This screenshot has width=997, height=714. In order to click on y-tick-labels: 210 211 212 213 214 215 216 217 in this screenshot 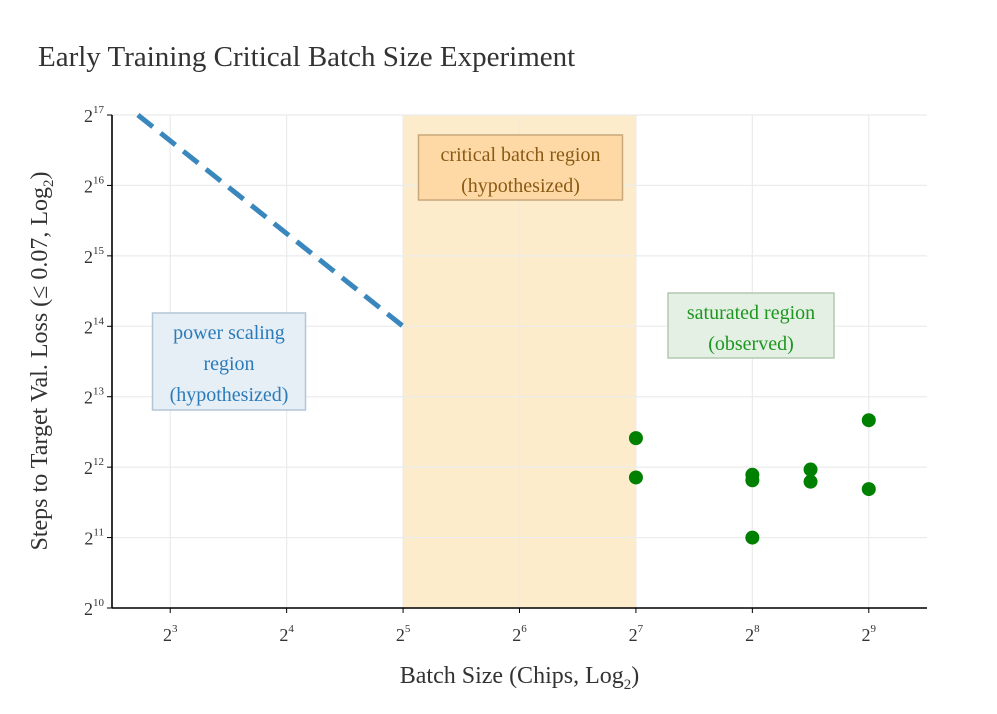, I will do `click(98, 361)`.